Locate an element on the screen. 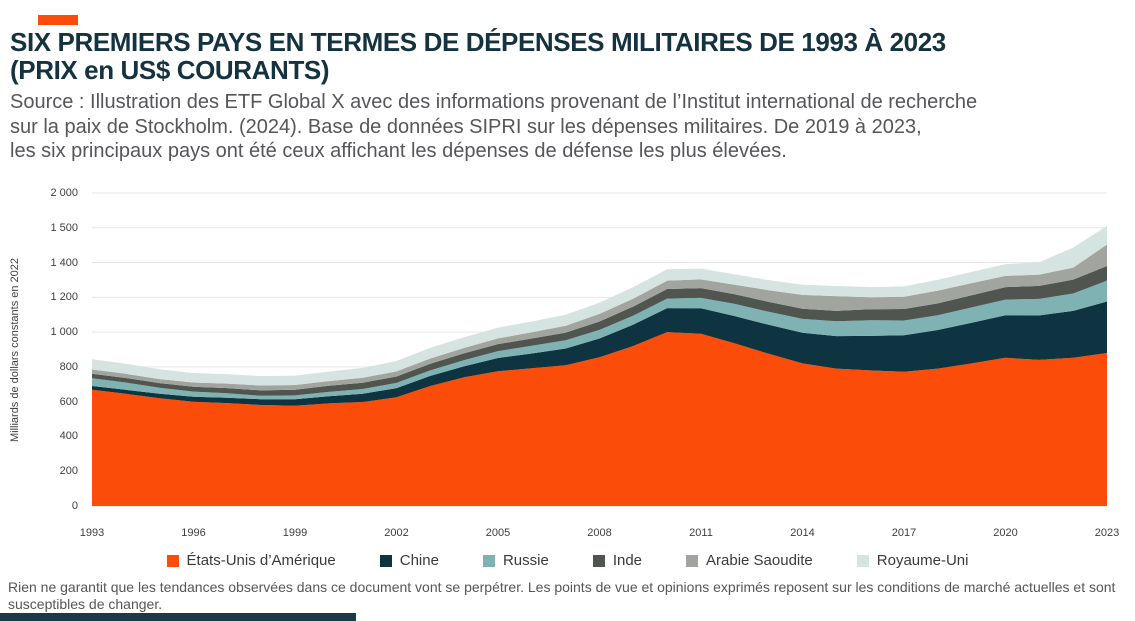  legend-label: États-Unis d’Amérique is located at coordinates (261, 560).